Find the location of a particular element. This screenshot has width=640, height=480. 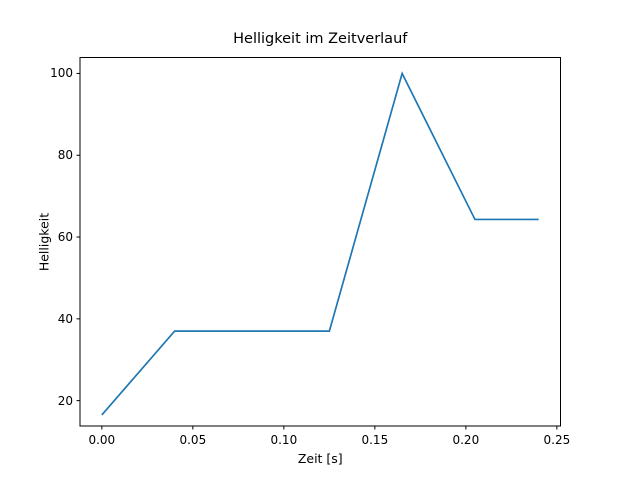

x-tick-label: 0.00 is located at coordinates (102, 440).